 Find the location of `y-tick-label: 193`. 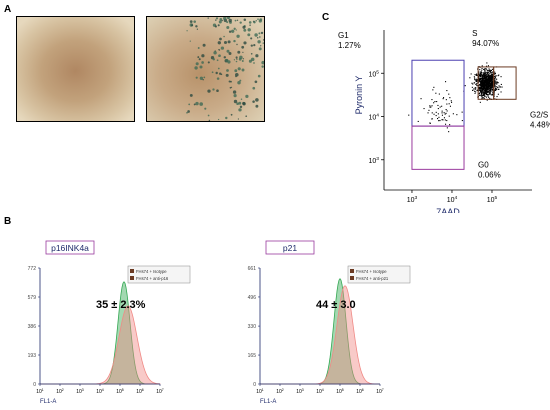

y-tick-label: 193 is located at coordinates (32, 356).